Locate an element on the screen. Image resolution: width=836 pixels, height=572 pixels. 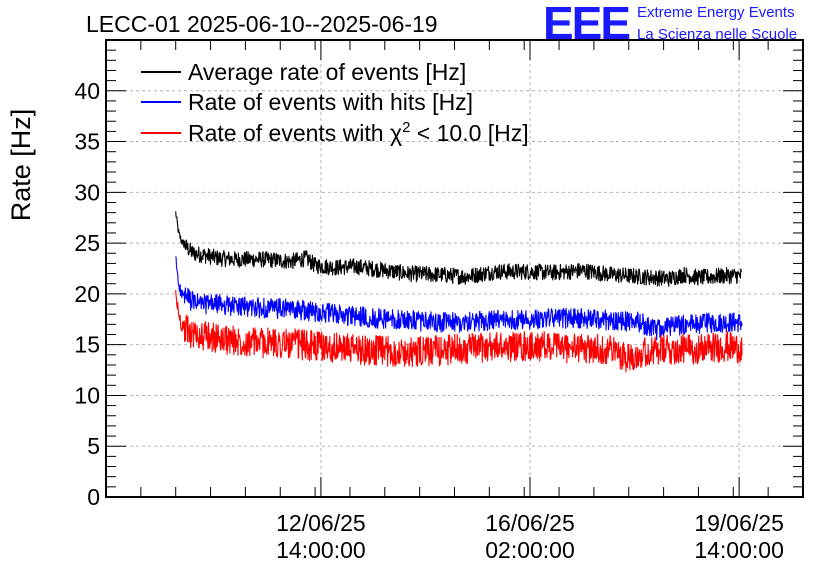
y-tick-label: 10 is located at coordinates (87, 395).